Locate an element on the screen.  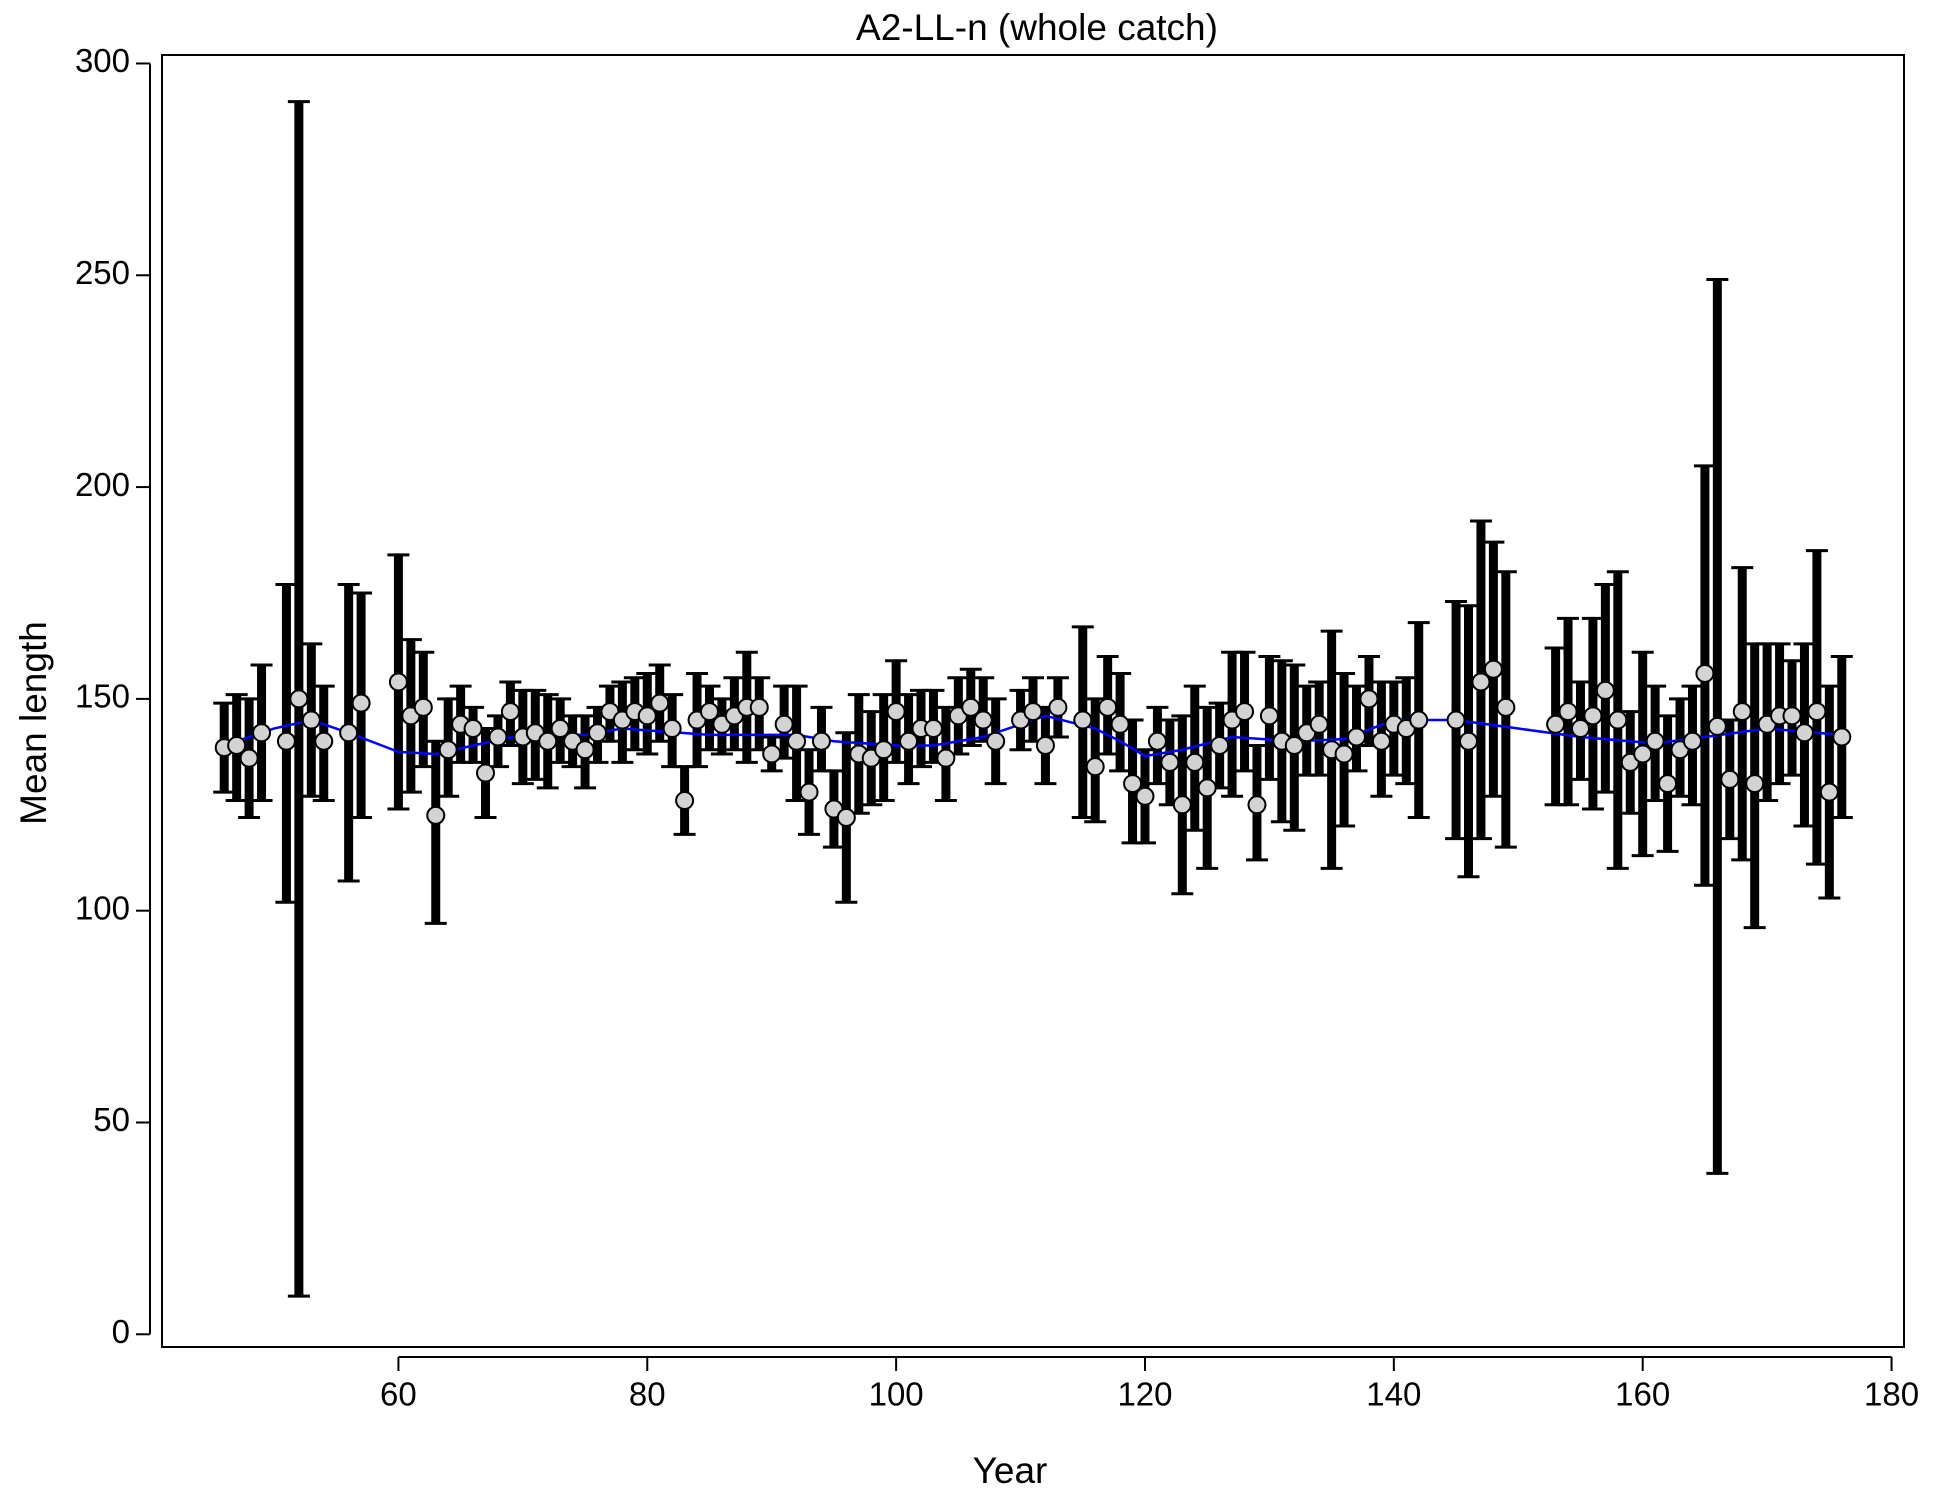
x-tick-label: 160 is located at coordinates (1642, 1394).